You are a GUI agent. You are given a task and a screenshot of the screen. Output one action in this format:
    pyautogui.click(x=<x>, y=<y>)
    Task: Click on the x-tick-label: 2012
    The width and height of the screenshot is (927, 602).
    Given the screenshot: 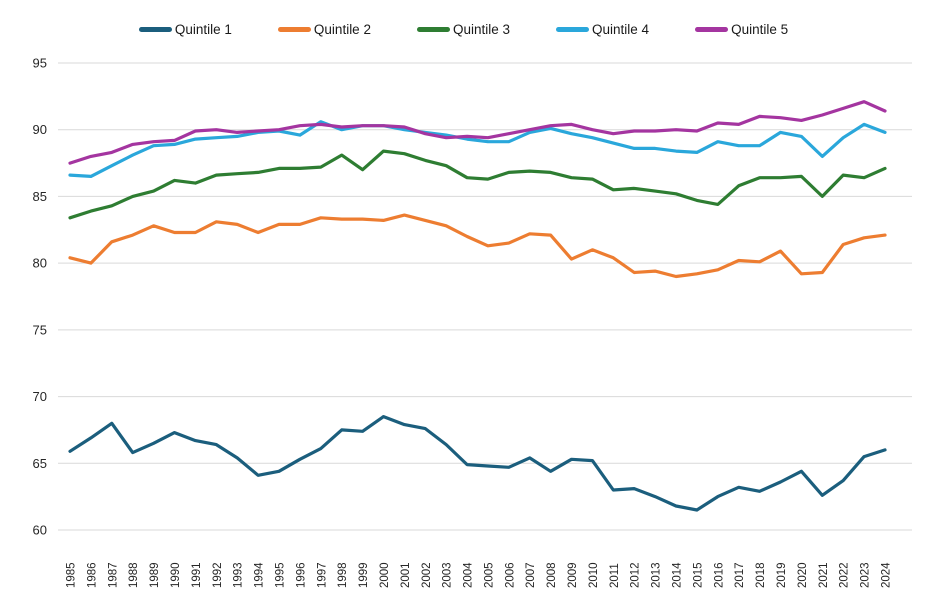 What is the action you would take?
    pyautogui.click(x=636, y=575)
    